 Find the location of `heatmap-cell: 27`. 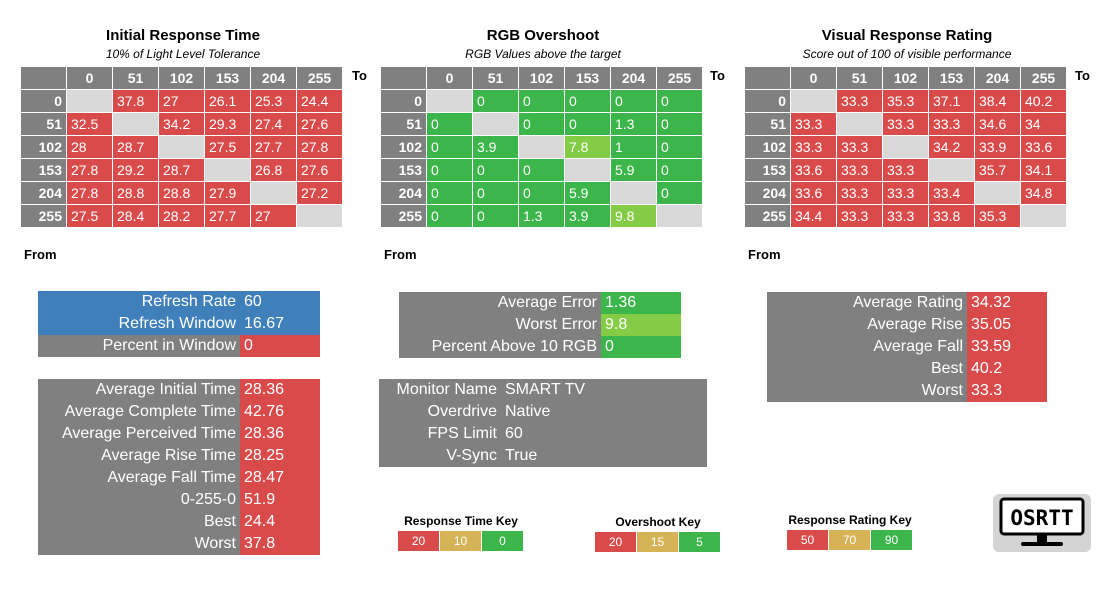

heatmap-cell: 27 is located at coordinates (181, 101).